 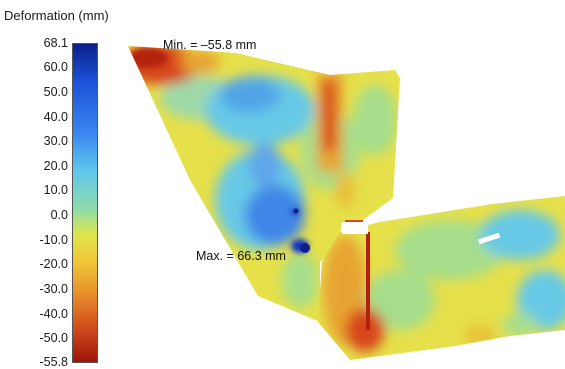 I want to click on tick-label: 10.0, so click(x=55, y=190).